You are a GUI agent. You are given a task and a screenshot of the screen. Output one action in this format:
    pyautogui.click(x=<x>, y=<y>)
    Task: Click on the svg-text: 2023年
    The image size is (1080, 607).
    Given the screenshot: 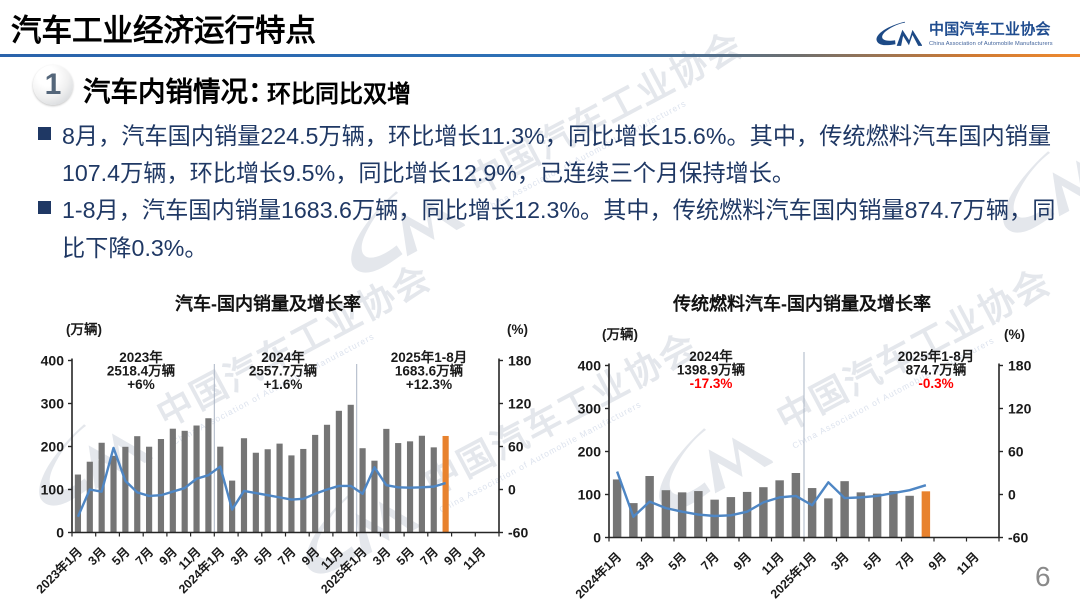 What is the action you would take?
    pyautogui.click(x=141, y=357)
    